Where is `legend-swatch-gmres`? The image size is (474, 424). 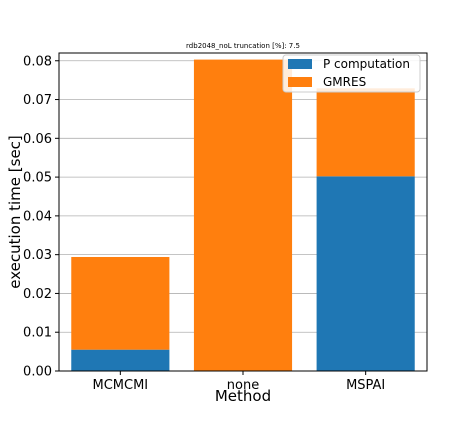 legend-swatch-gmres is located at coordinates (300, 82).